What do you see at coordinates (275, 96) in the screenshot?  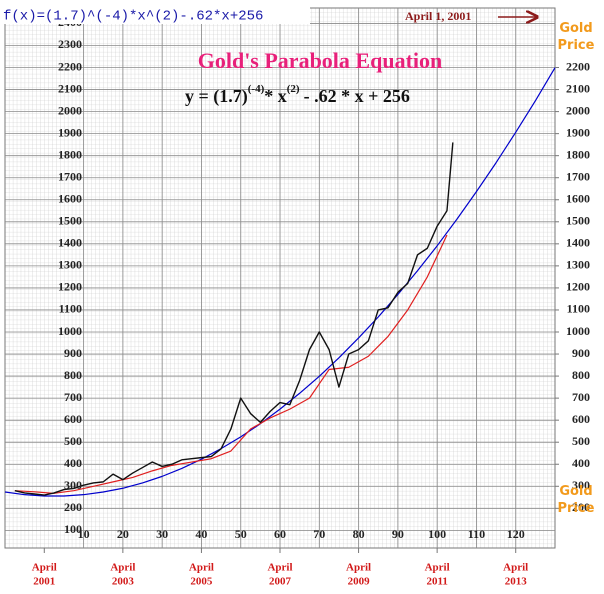 I see `eq-part: * x` at bounding box center [275, 96].